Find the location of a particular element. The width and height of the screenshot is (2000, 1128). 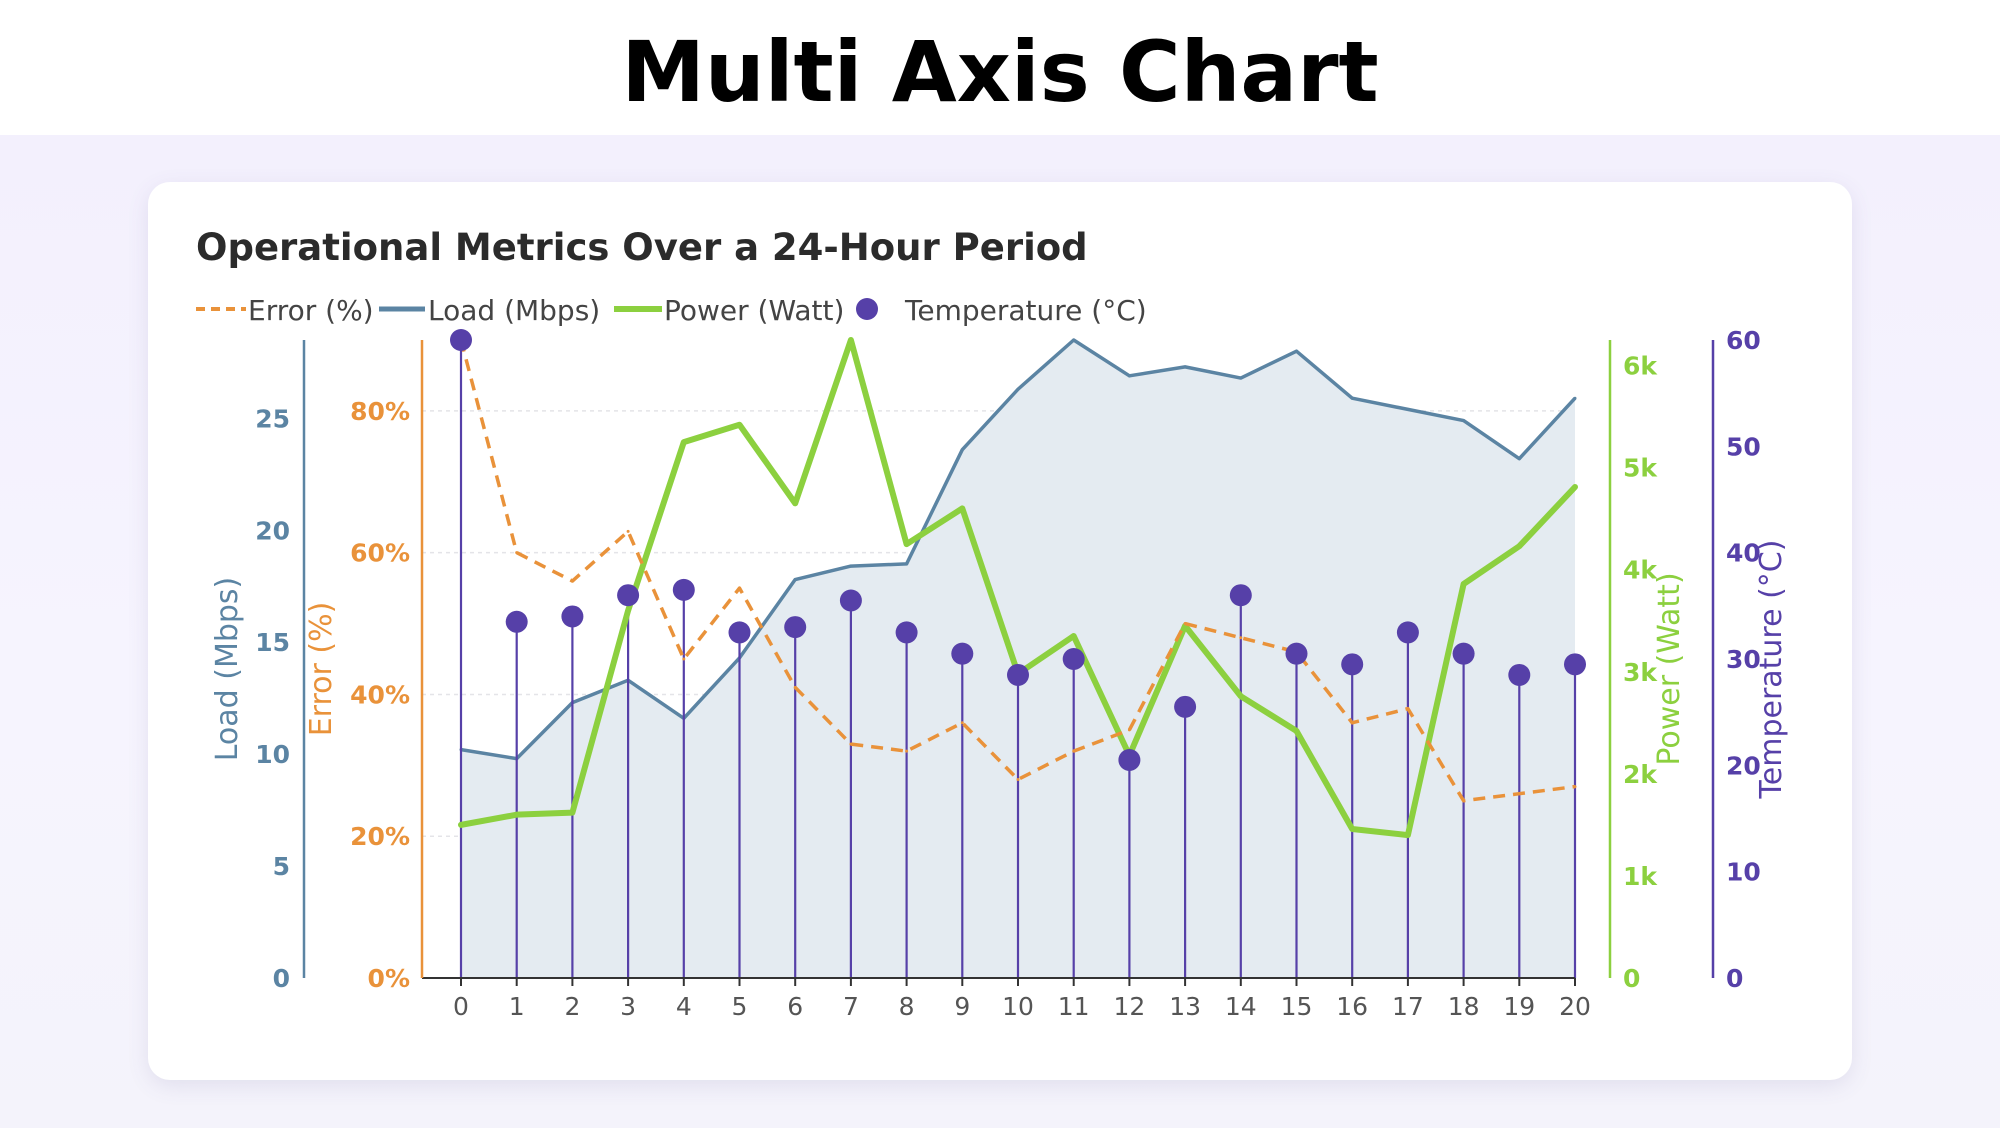

y-tick-label-power-4: 4k is located at coordinates (1640, 570).